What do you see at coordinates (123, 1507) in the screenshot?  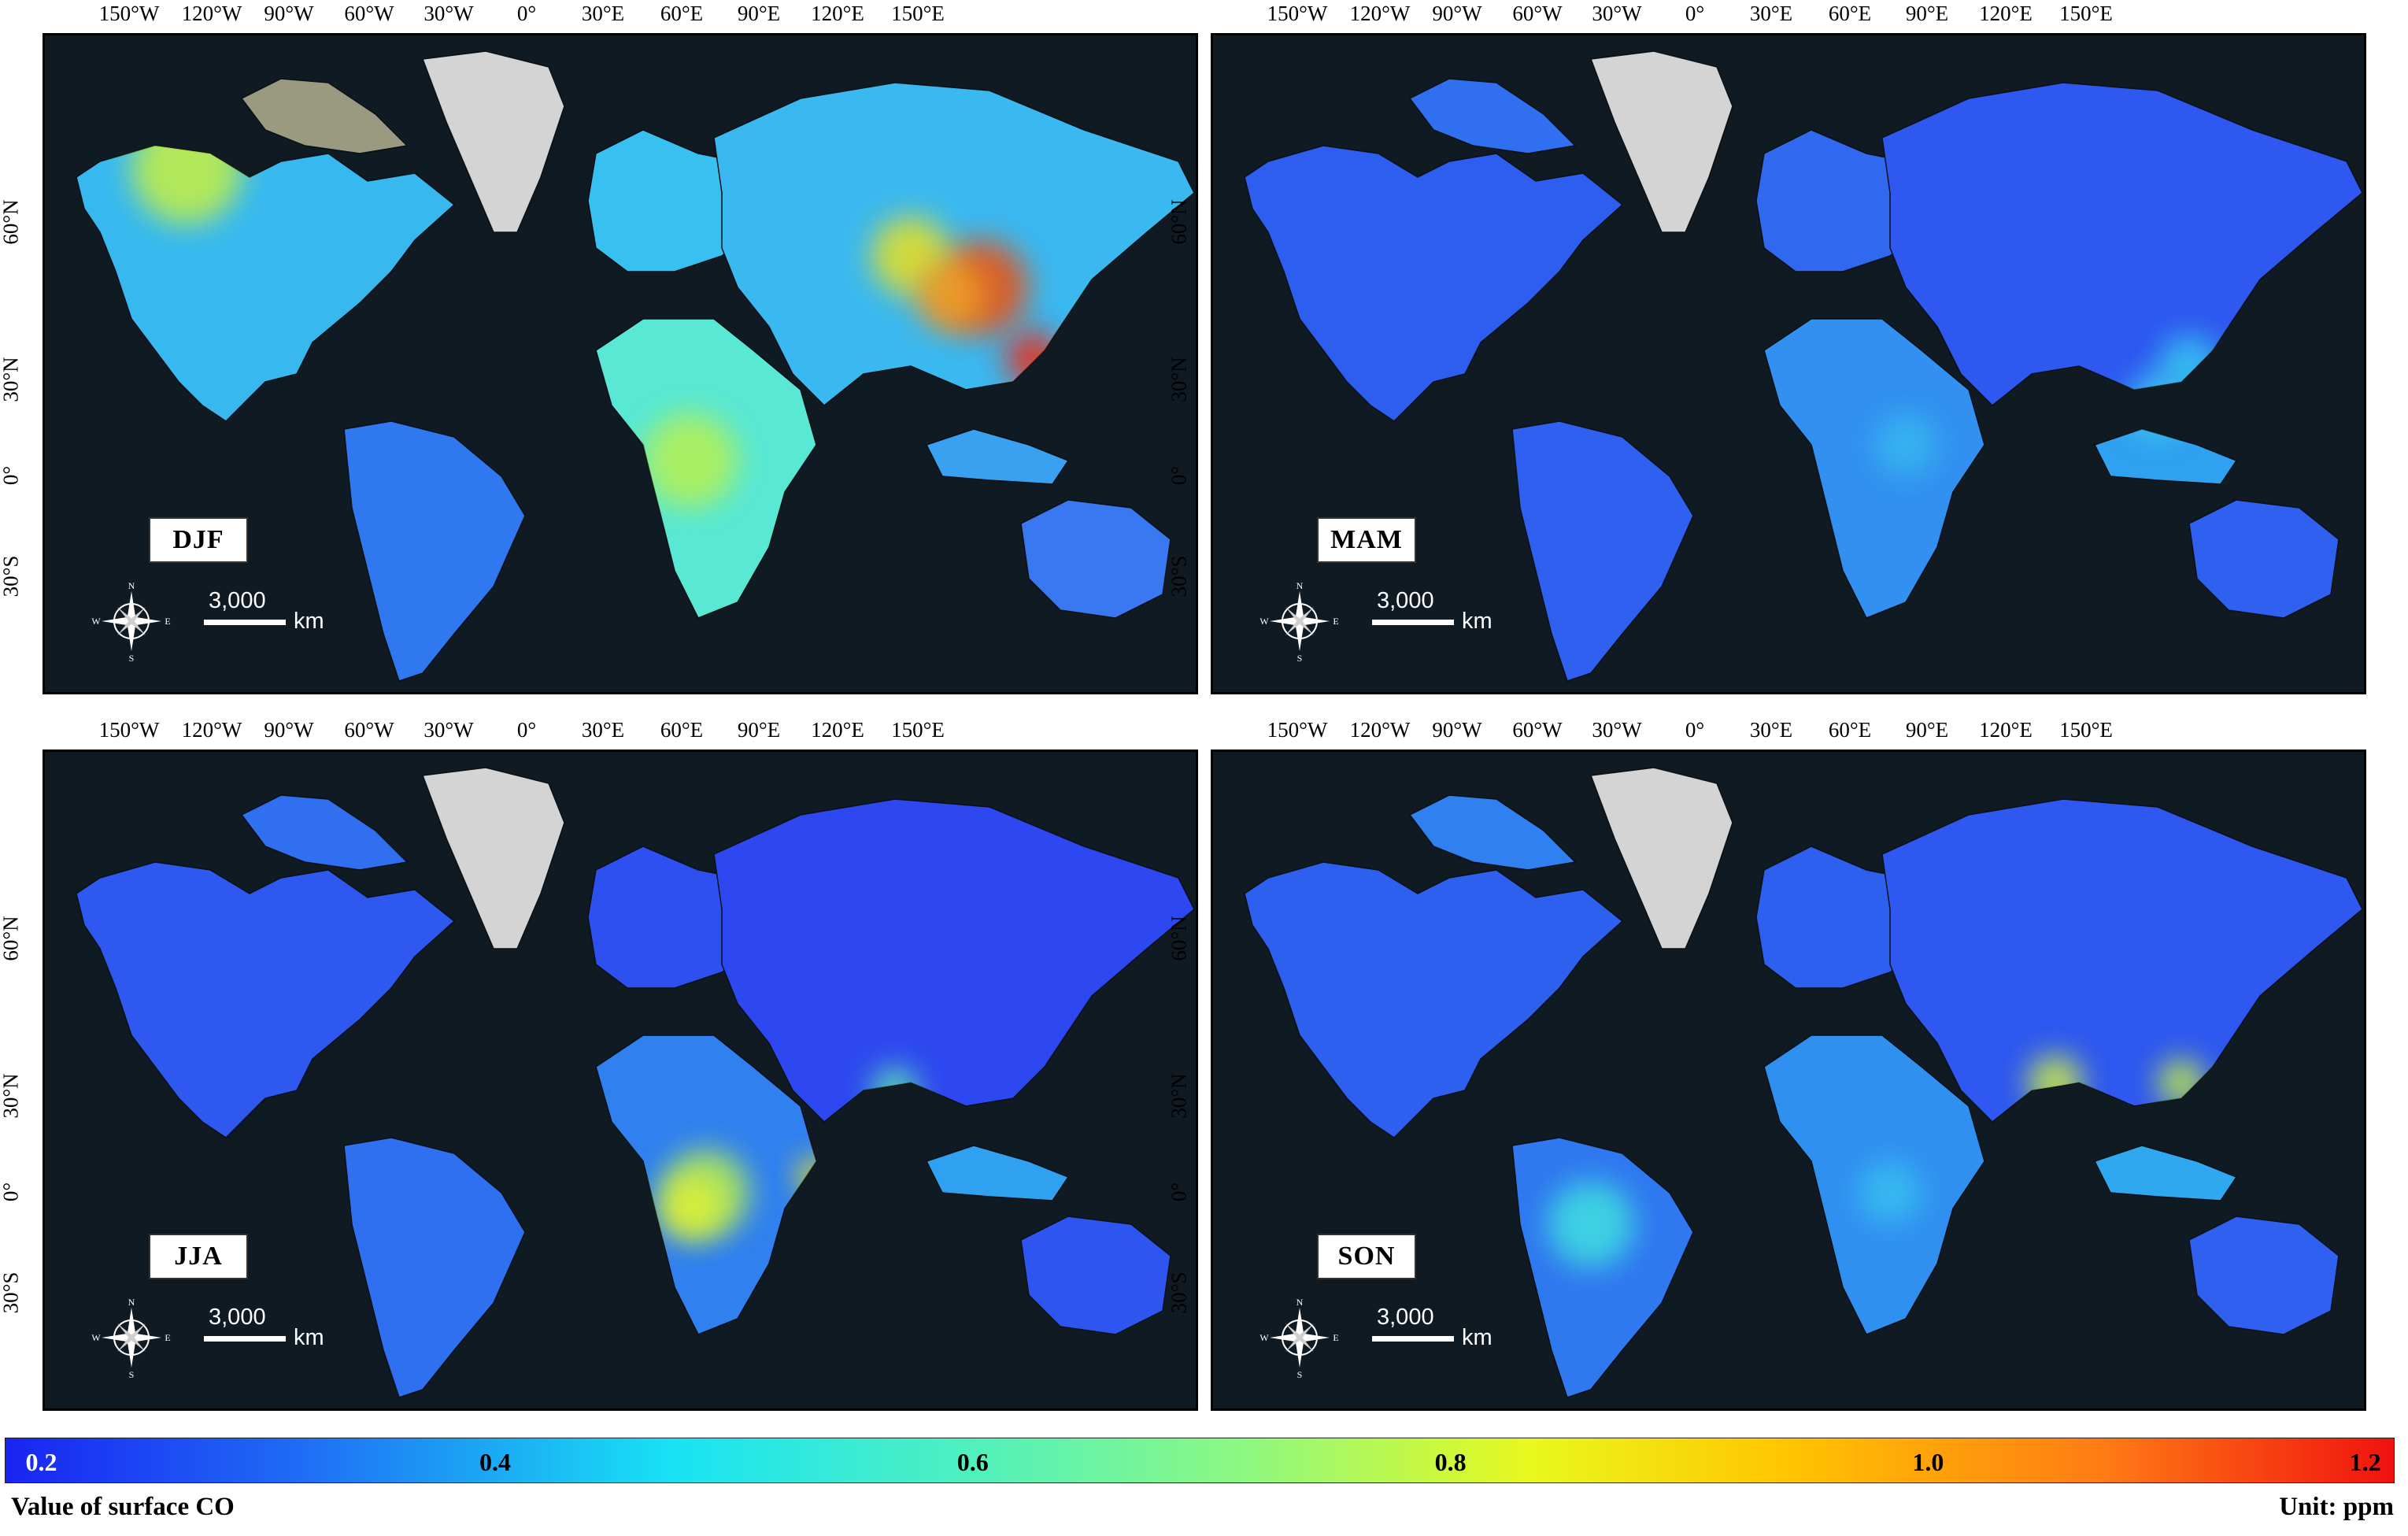 I see `colorbar-title: Value of surface CO` at bounding box center [123, 1507].